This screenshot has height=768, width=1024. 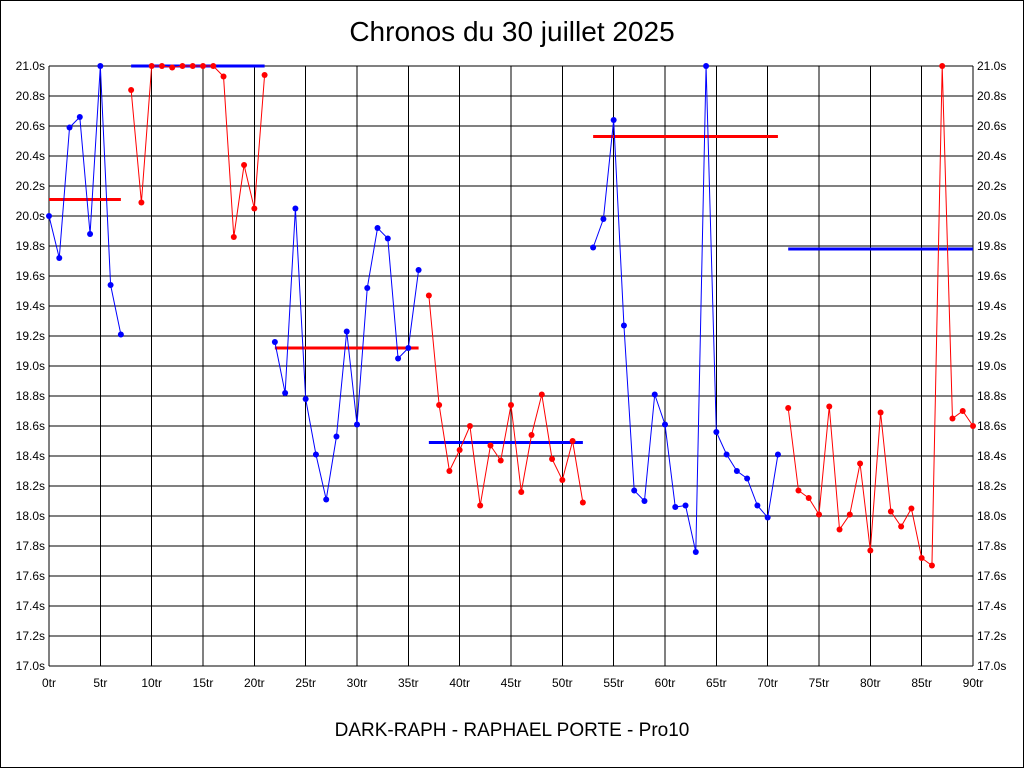 What do you see at coordinates (991, 336) in the screenshot?
I see `y-tick-label-right: 19.2s` at bounding box center [991, 336].